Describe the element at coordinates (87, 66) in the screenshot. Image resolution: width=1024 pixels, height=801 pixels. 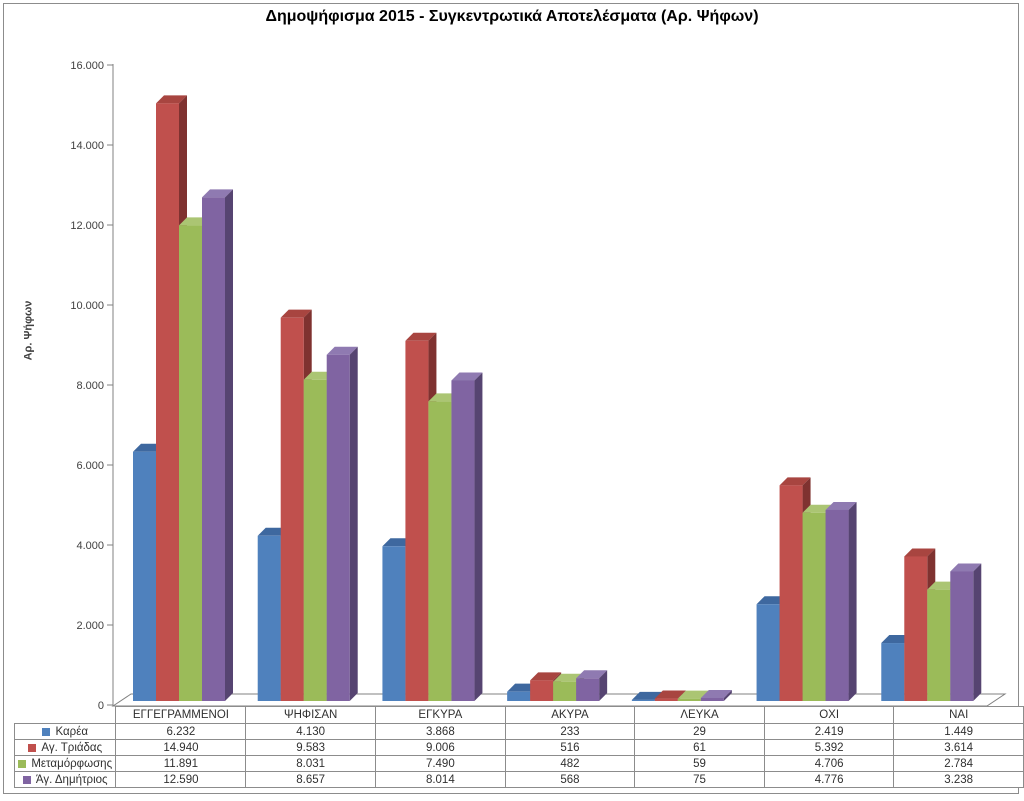
I see `y-tick-label: 16.000` at that location.